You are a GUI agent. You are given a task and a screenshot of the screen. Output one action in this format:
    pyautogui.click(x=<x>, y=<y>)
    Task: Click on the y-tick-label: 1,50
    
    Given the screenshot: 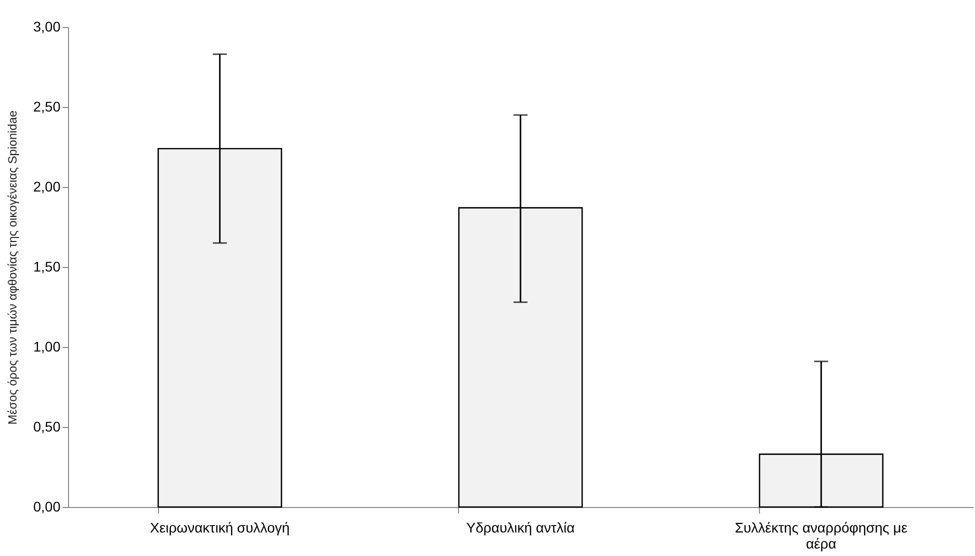 What is the action you would take?
    pyautogui.click(x=47, y=266)
    